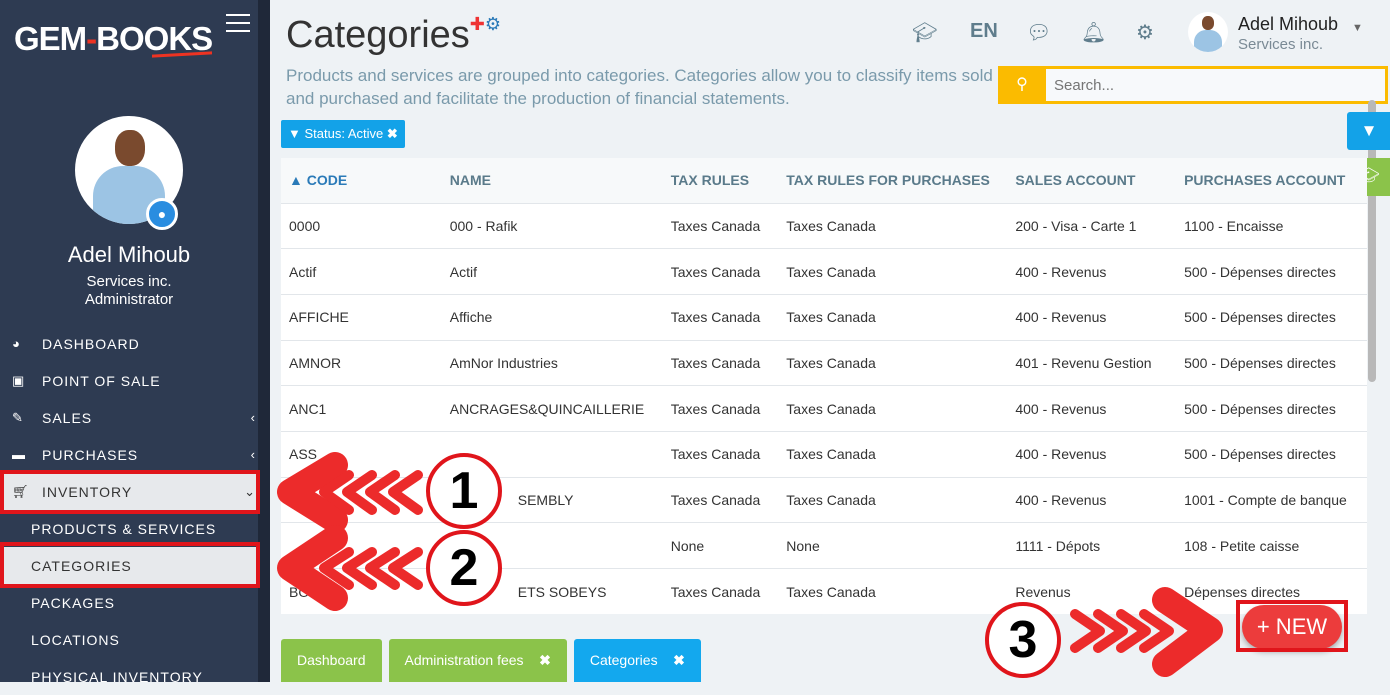  I want to click on sidebar-item-sales: ✎ SALES ‹, so click(134, 417).